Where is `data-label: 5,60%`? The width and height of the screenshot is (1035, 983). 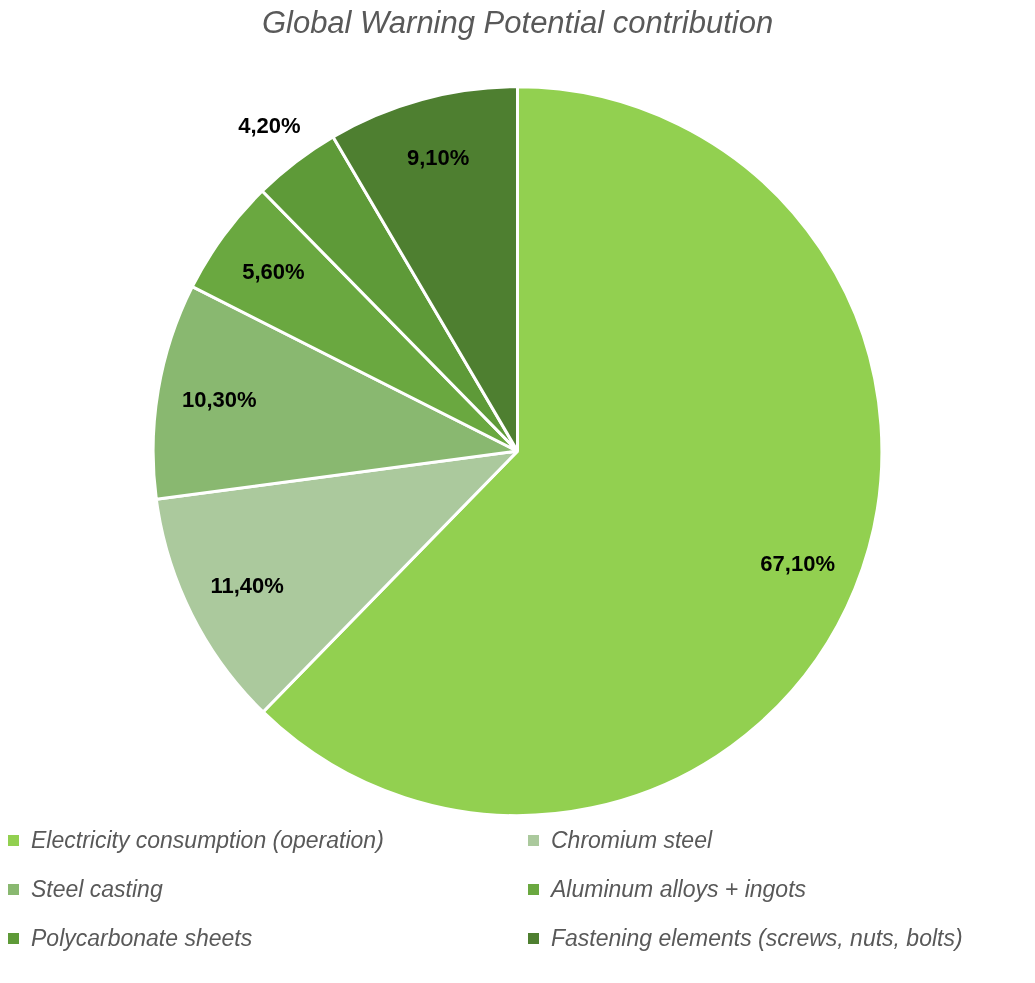 data-label: 5,60% is located at coordinates (273, 271).